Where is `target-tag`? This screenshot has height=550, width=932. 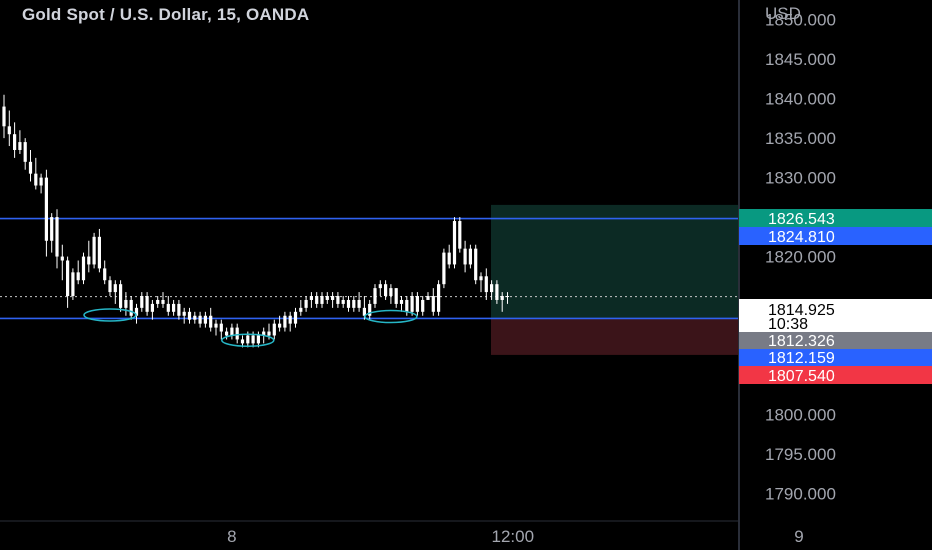
target-tag is located at coordinates (835, 218).